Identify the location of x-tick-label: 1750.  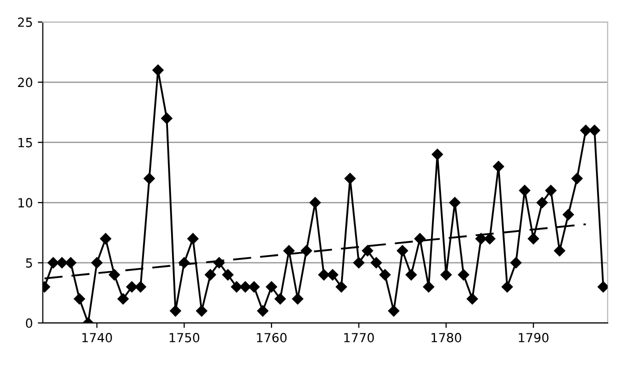
(185, 337).